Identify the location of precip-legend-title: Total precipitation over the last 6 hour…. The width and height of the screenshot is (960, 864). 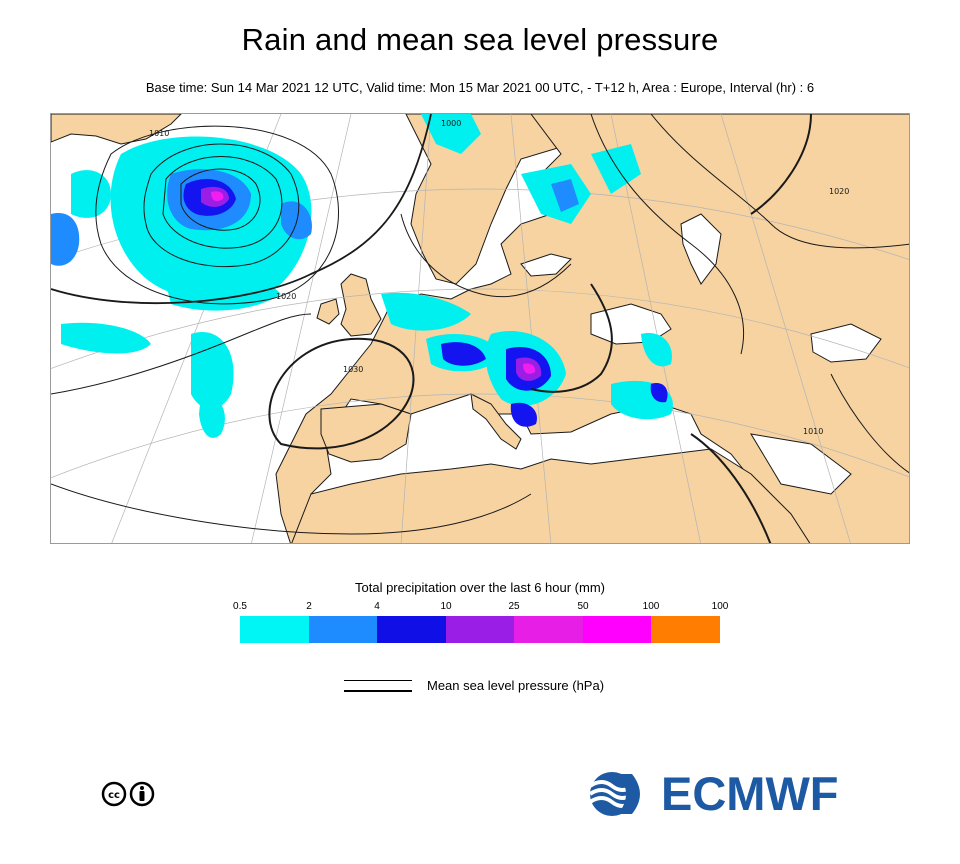
(480, 587).